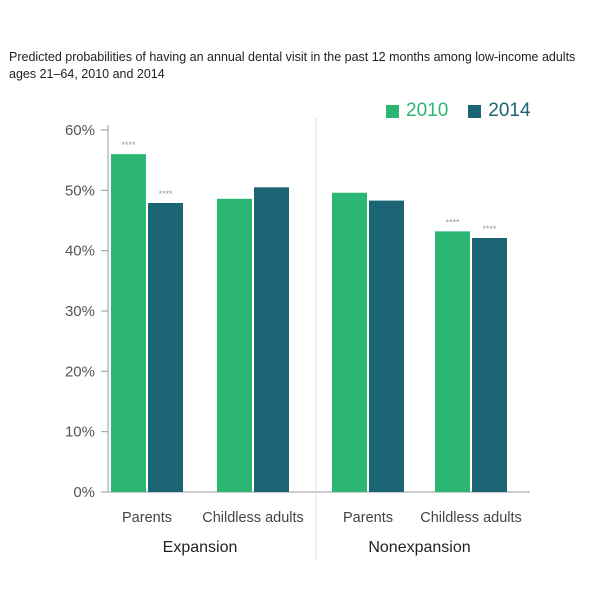  I want to click on group-label: Nonexpansion, so click(419, 547).